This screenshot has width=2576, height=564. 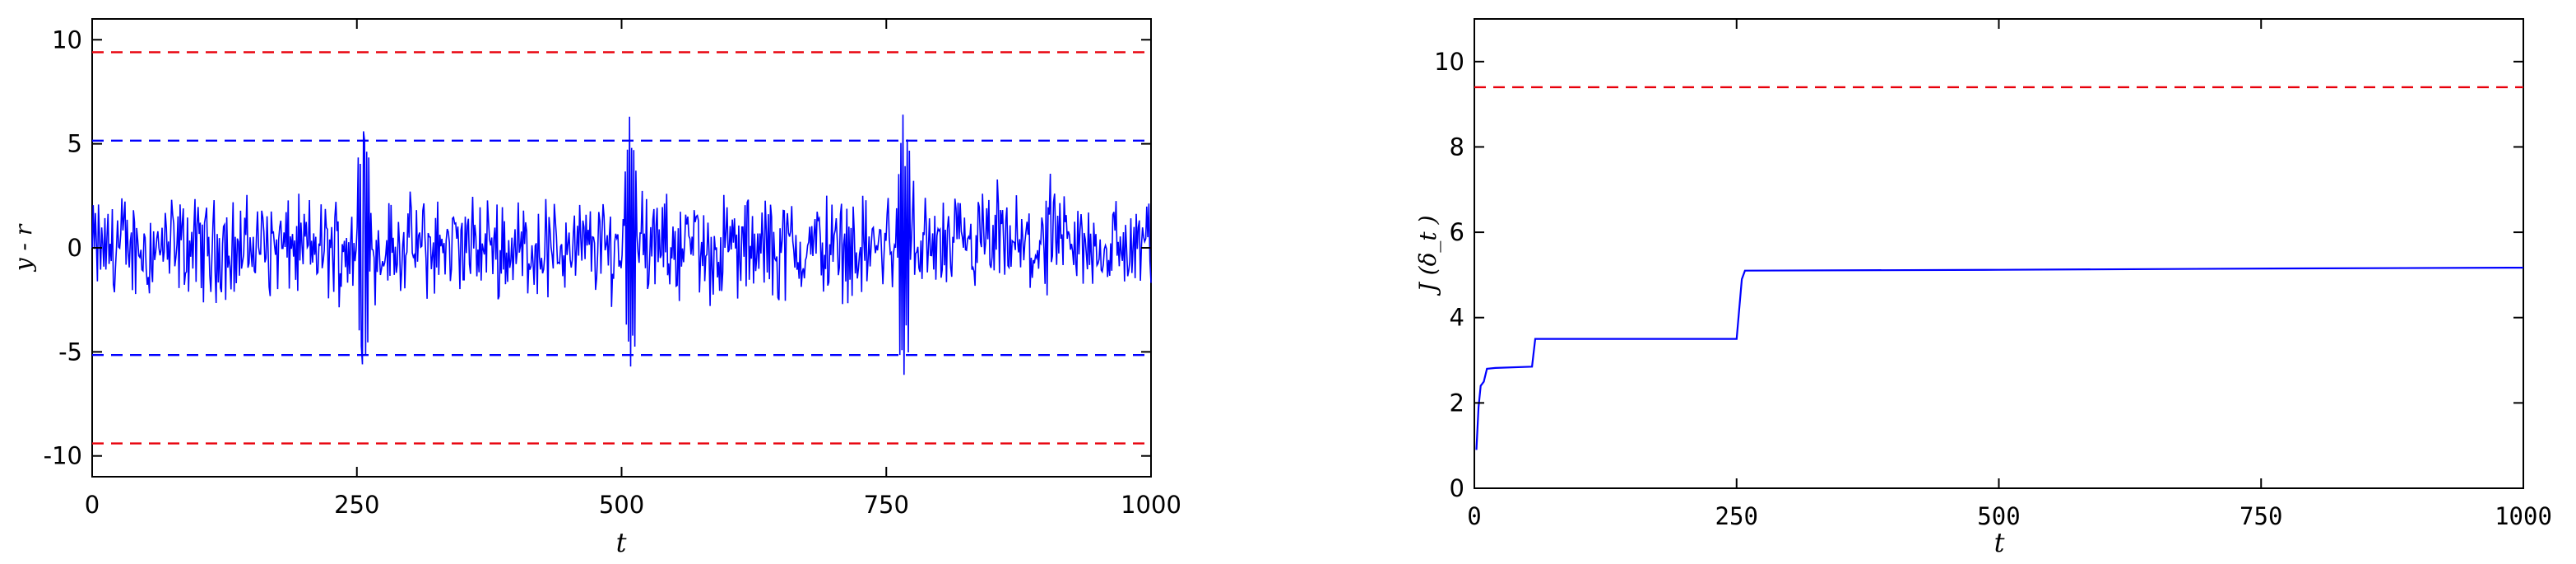 I want to click on left-y-tick-label-1: -5, so click(x=70, y=352).